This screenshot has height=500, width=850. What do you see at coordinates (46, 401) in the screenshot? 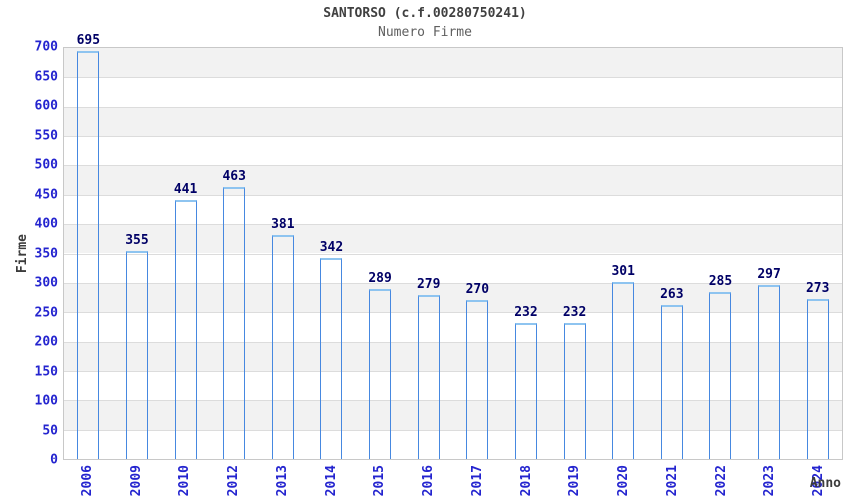
I see `y-tick-label: 100` at bounding box center [46, 401].